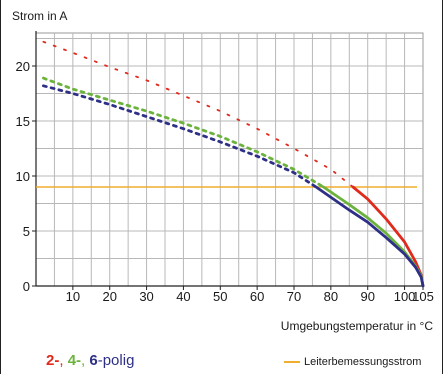  I want to click on x-tick-label: 60, so click(257, 296).